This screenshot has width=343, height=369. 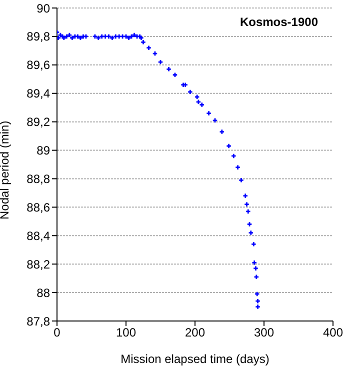 What do you see at coordinates (43, 293) in the screenshot?
I see `y-tick-label: 88` at bounding box center [43, 293].